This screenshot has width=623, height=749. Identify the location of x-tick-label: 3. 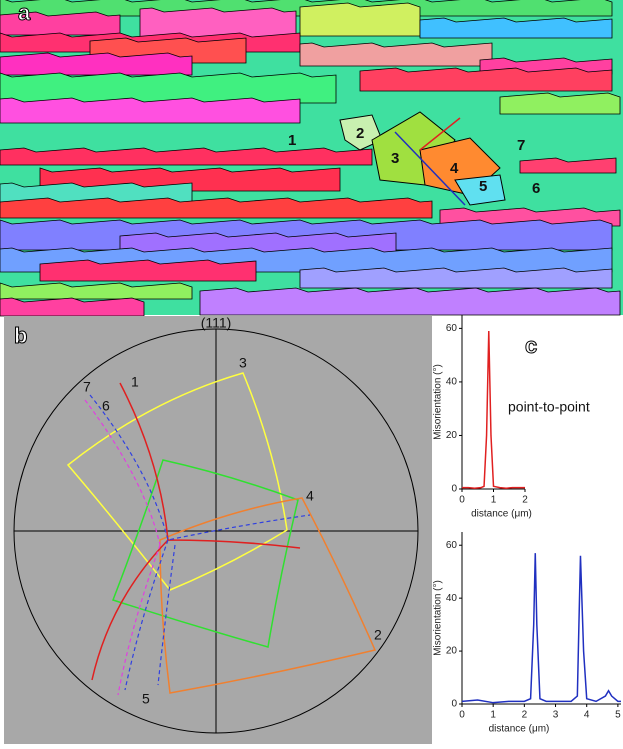
(556, 715).